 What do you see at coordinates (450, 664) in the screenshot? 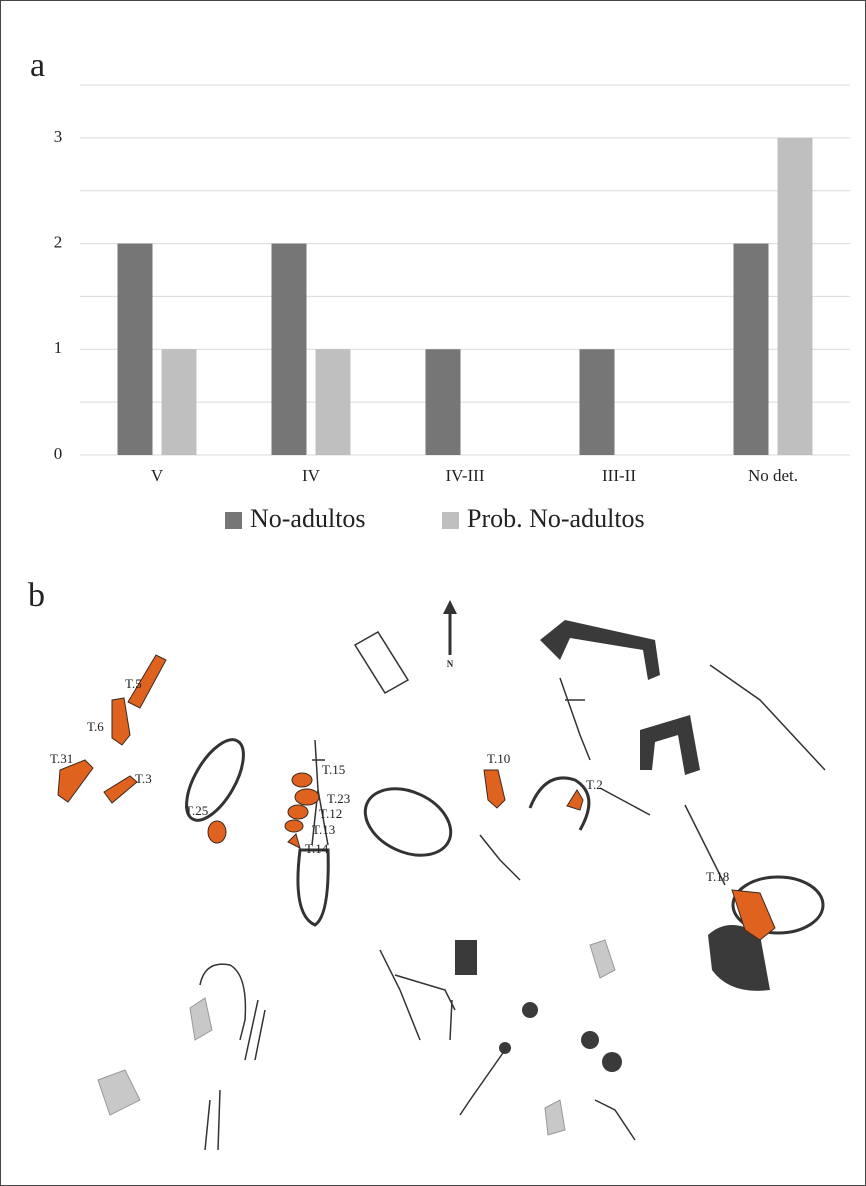
I see `north-label: N` at bounding box center [450, 664].